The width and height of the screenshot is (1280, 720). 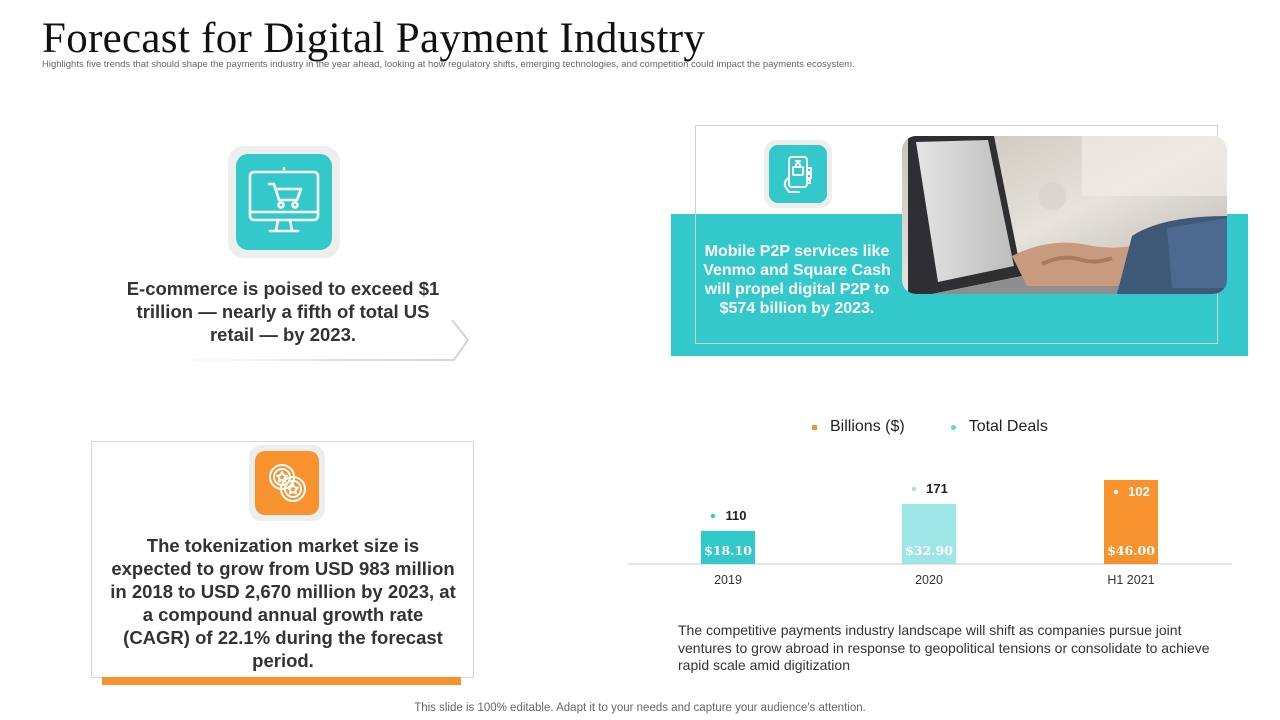 What do you see at coordinates (736, 515) in the screenshot?
I see `deals-label-0: 110` at bounding box center [736, 515].